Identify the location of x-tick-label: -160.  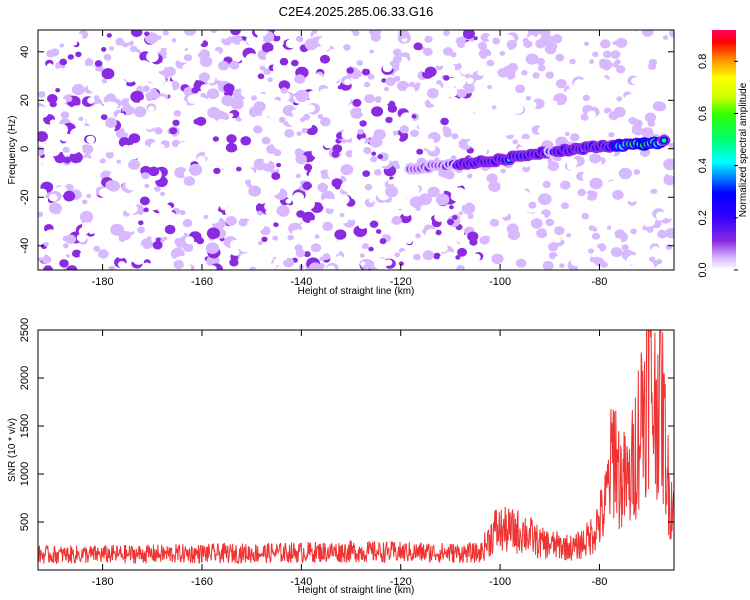
(202, 282).